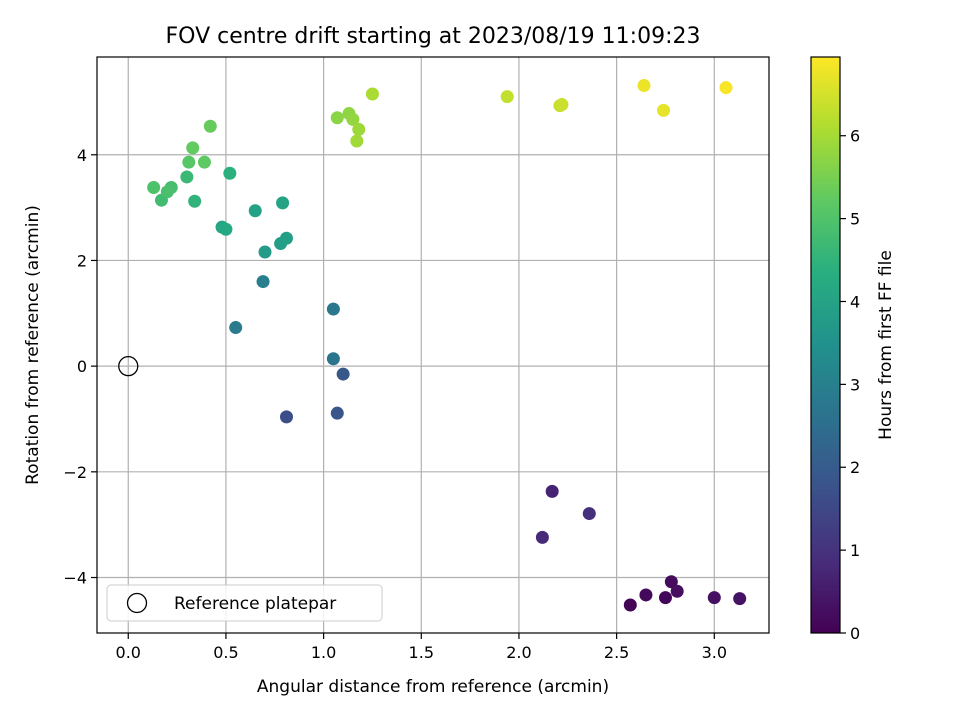 The width and height of the screenshot is (960, 724). What do you see at coordinates (714, 652) in the screenshot?
I see `x-tick-label: 3.0` at bounding box center [714, 652].